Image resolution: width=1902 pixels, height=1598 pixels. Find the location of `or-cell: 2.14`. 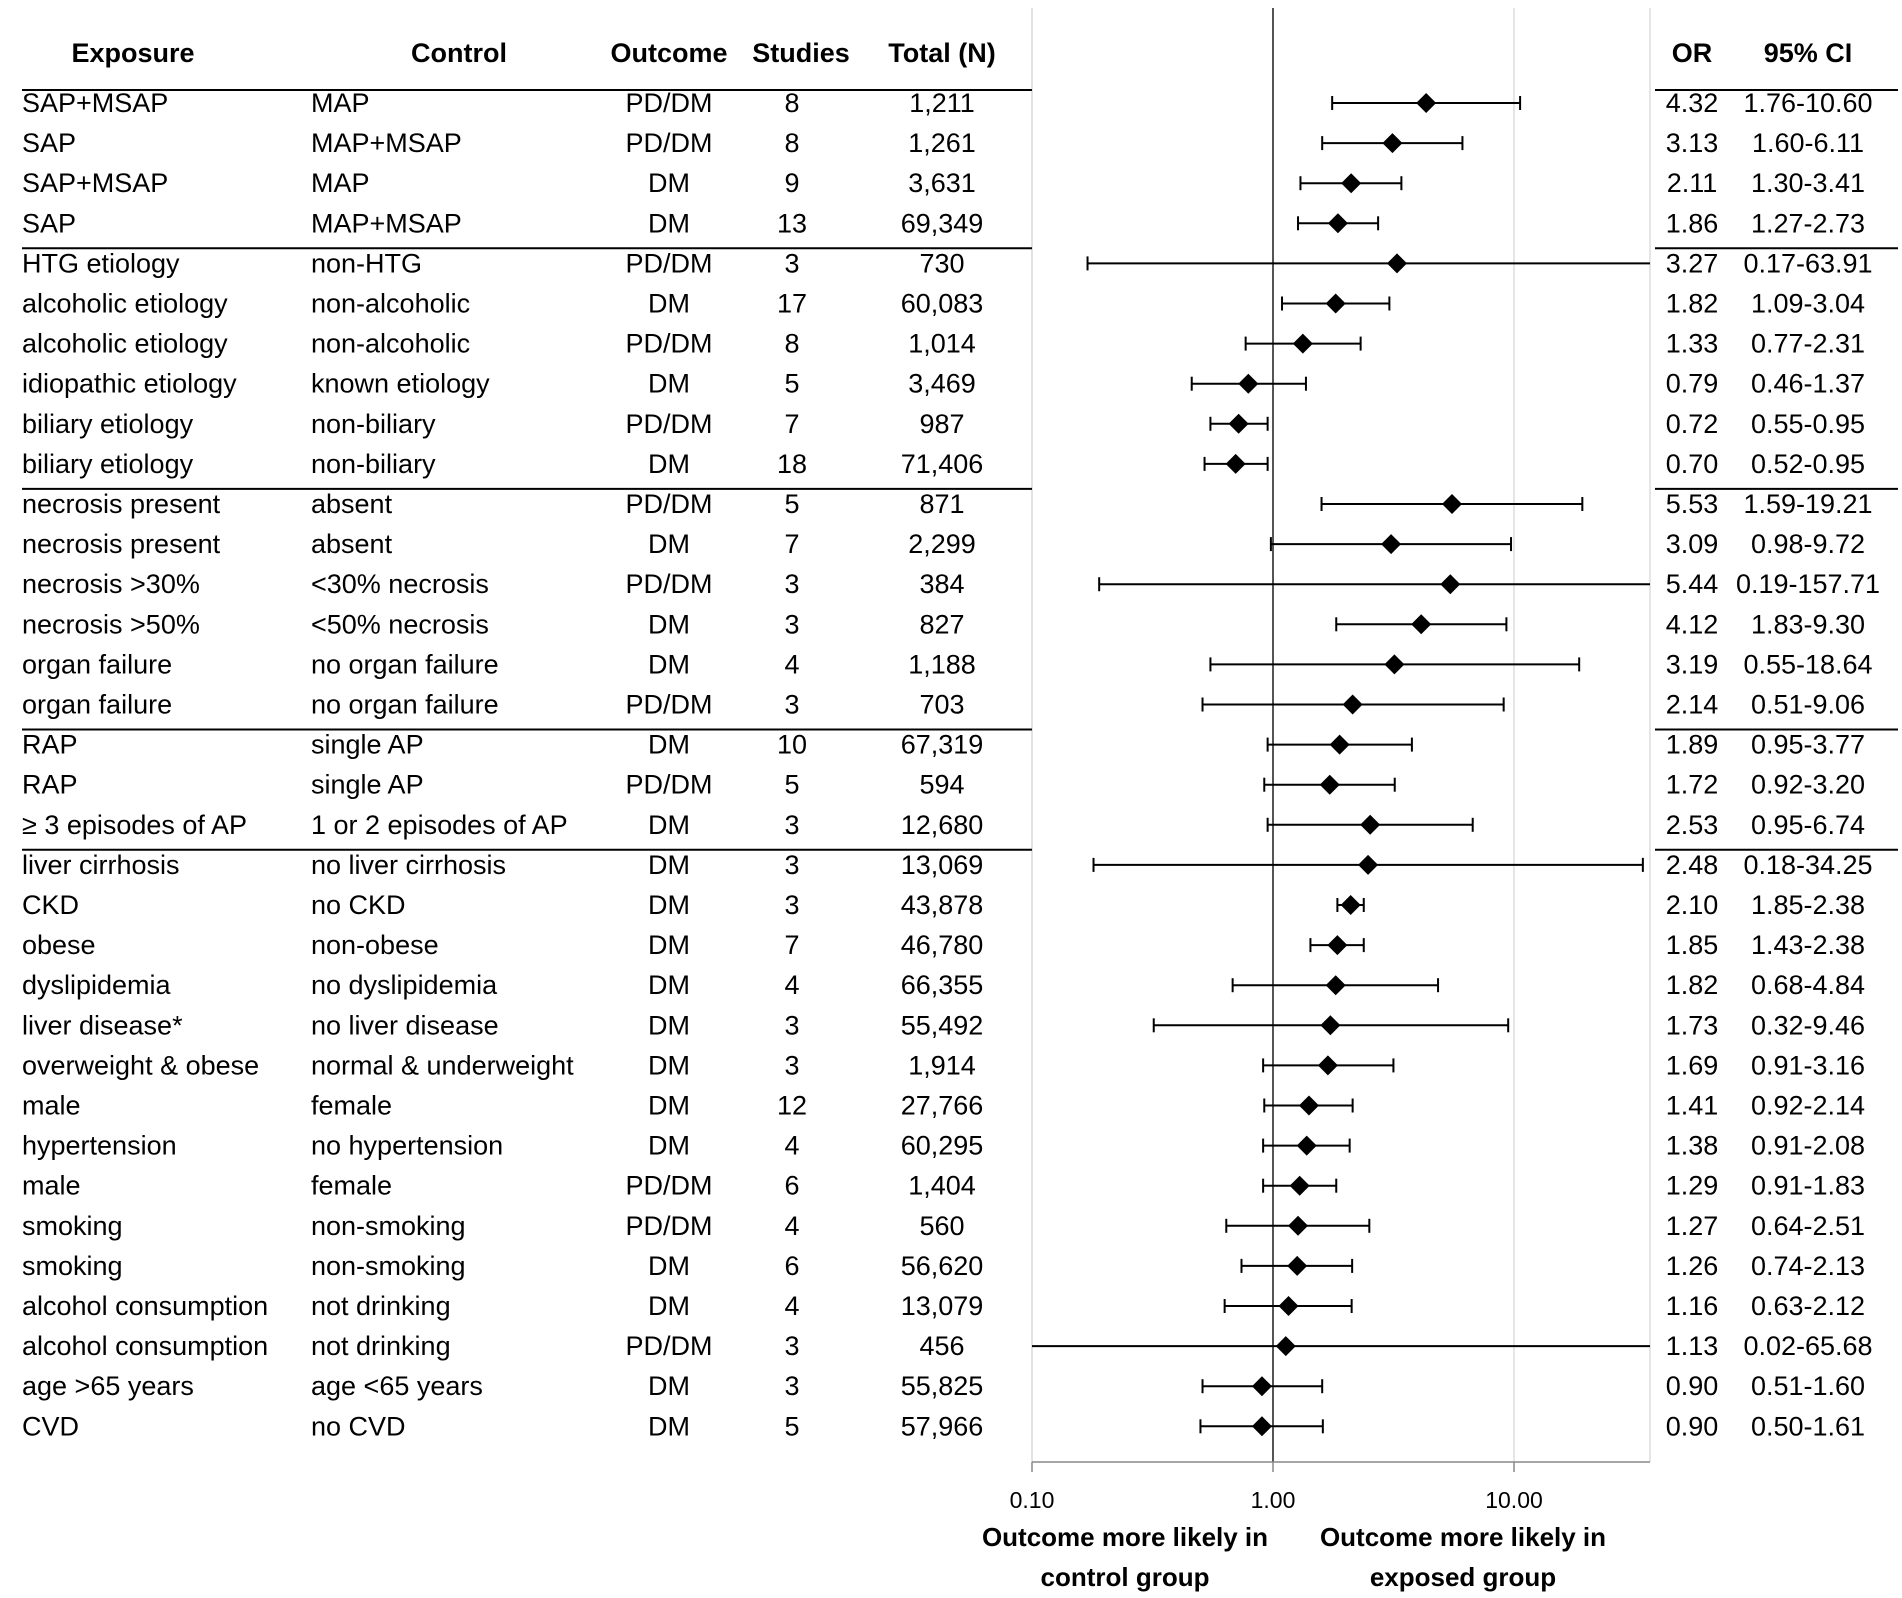

or-cell: 2.14 is located at coordinates (1692, 705).